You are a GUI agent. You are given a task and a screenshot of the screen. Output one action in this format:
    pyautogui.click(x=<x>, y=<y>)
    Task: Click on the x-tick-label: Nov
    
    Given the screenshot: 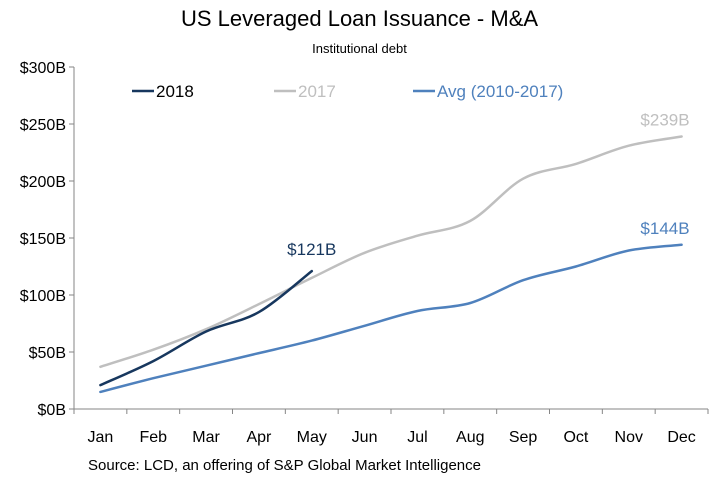 What is the action you would take?
    pyautogui.click(x=629, y=437)
    